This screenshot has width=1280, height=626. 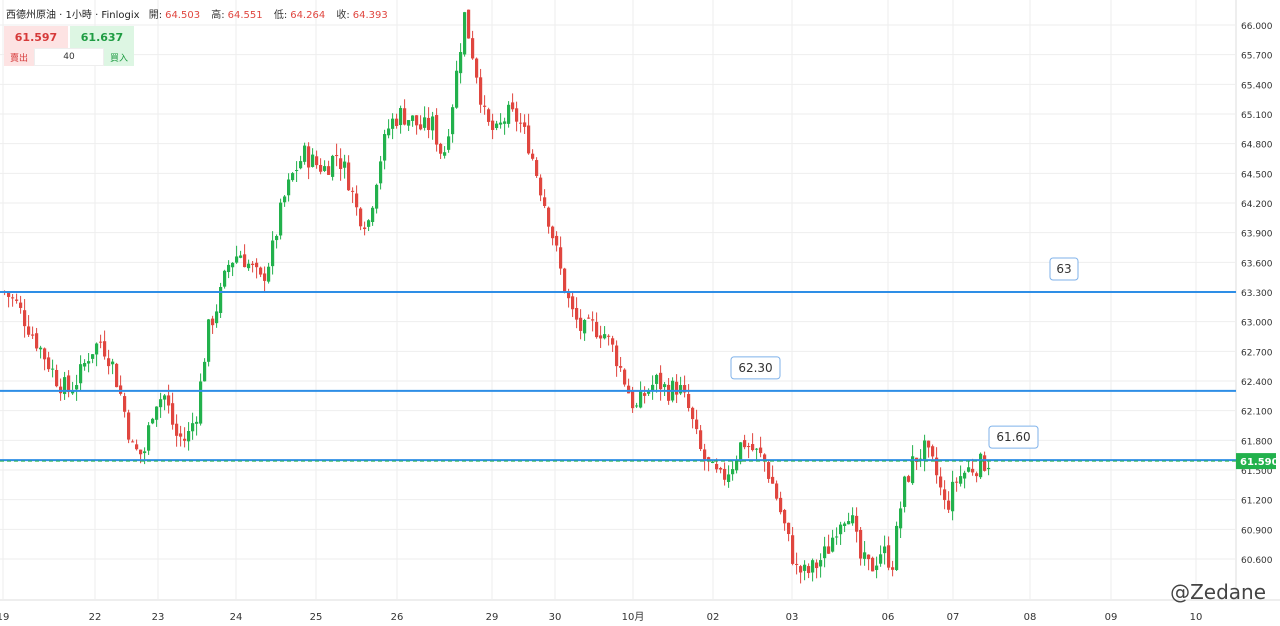 I want to click on y-tick-label: 63.000, so click(x=1257, y=324).